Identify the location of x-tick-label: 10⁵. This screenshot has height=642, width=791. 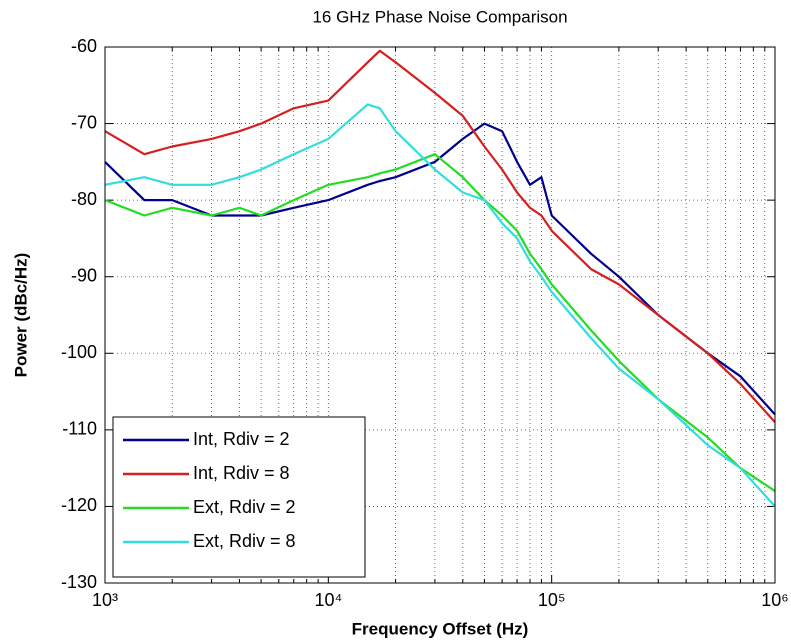
(551, 600).